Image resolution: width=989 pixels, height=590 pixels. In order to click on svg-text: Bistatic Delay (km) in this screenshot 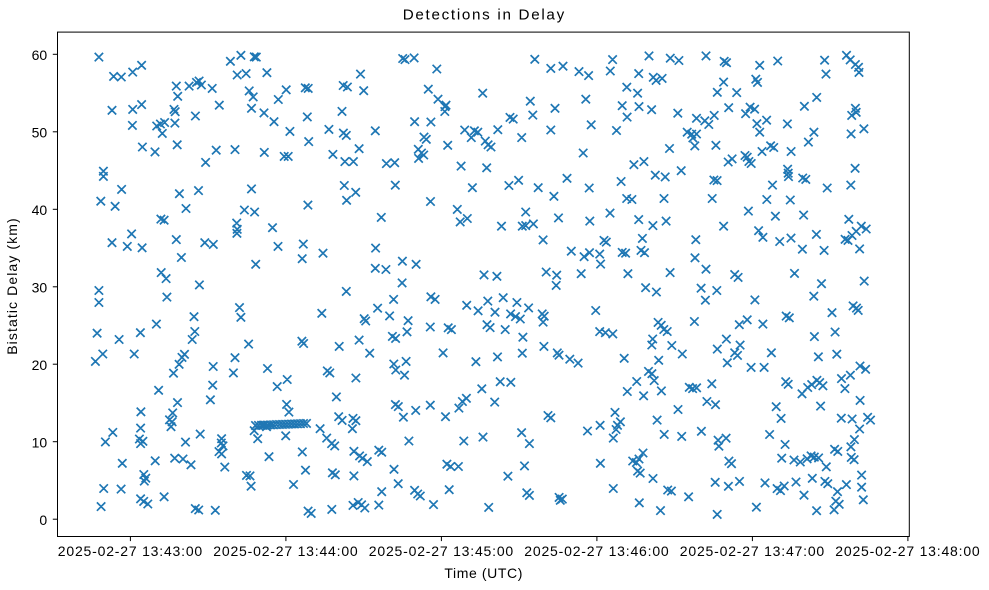, I will do `click(12, 286)`.